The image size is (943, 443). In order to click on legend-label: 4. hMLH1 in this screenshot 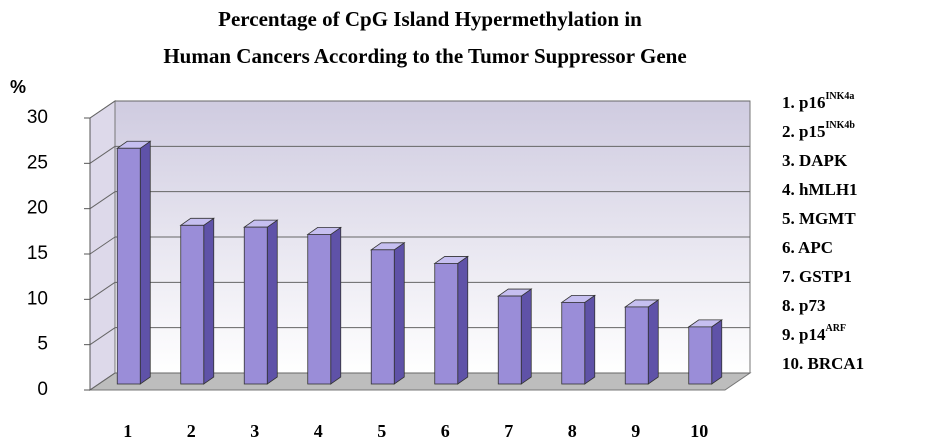, I will do `click(820, 189)`.